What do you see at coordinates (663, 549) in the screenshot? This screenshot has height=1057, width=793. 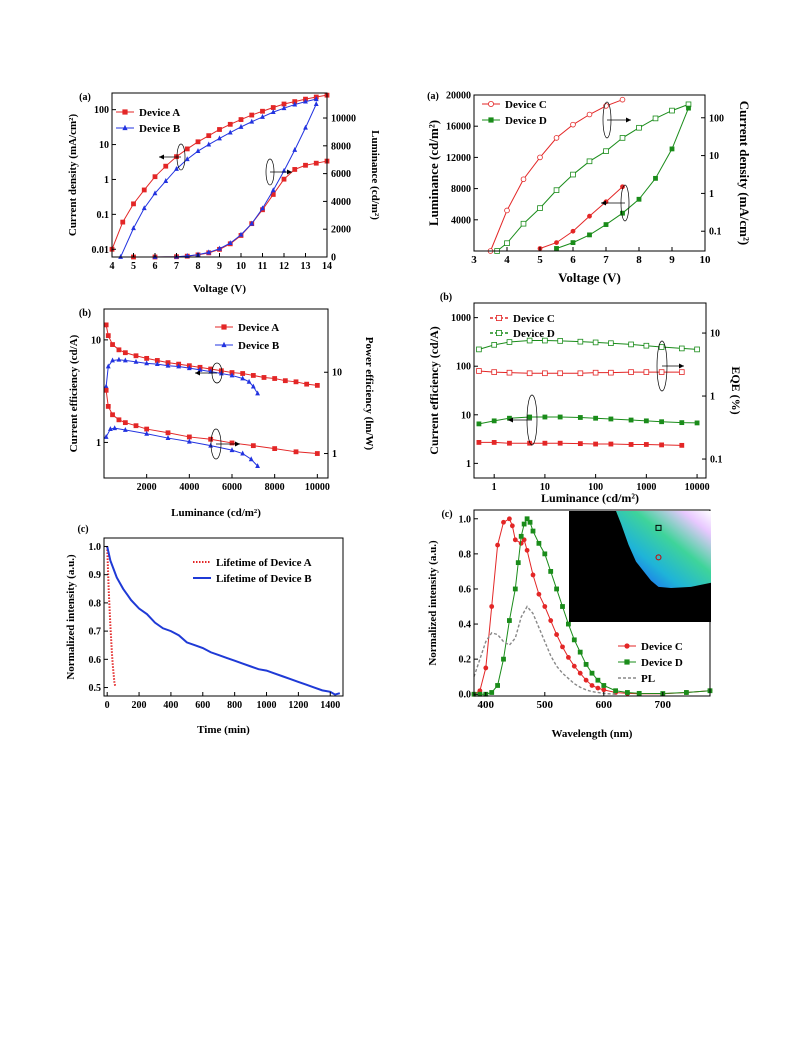 I see `cie-locus` at bounding box center [663, 549].